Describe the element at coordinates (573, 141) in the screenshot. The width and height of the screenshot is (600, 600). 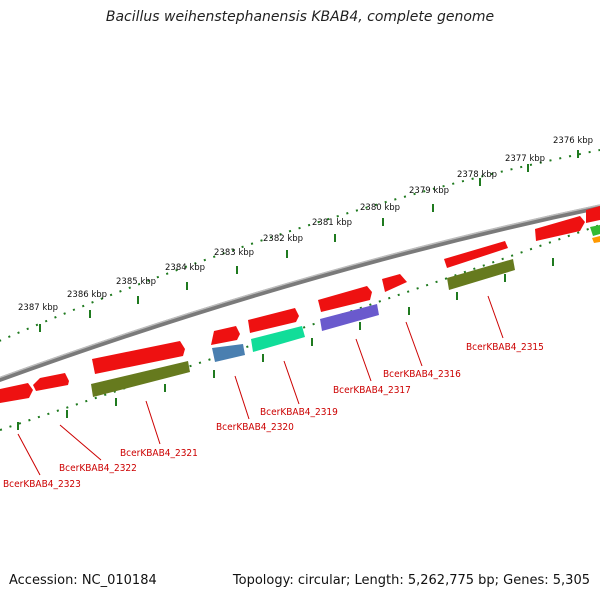
I see `kbp-label: 2376 kbp` at that location.